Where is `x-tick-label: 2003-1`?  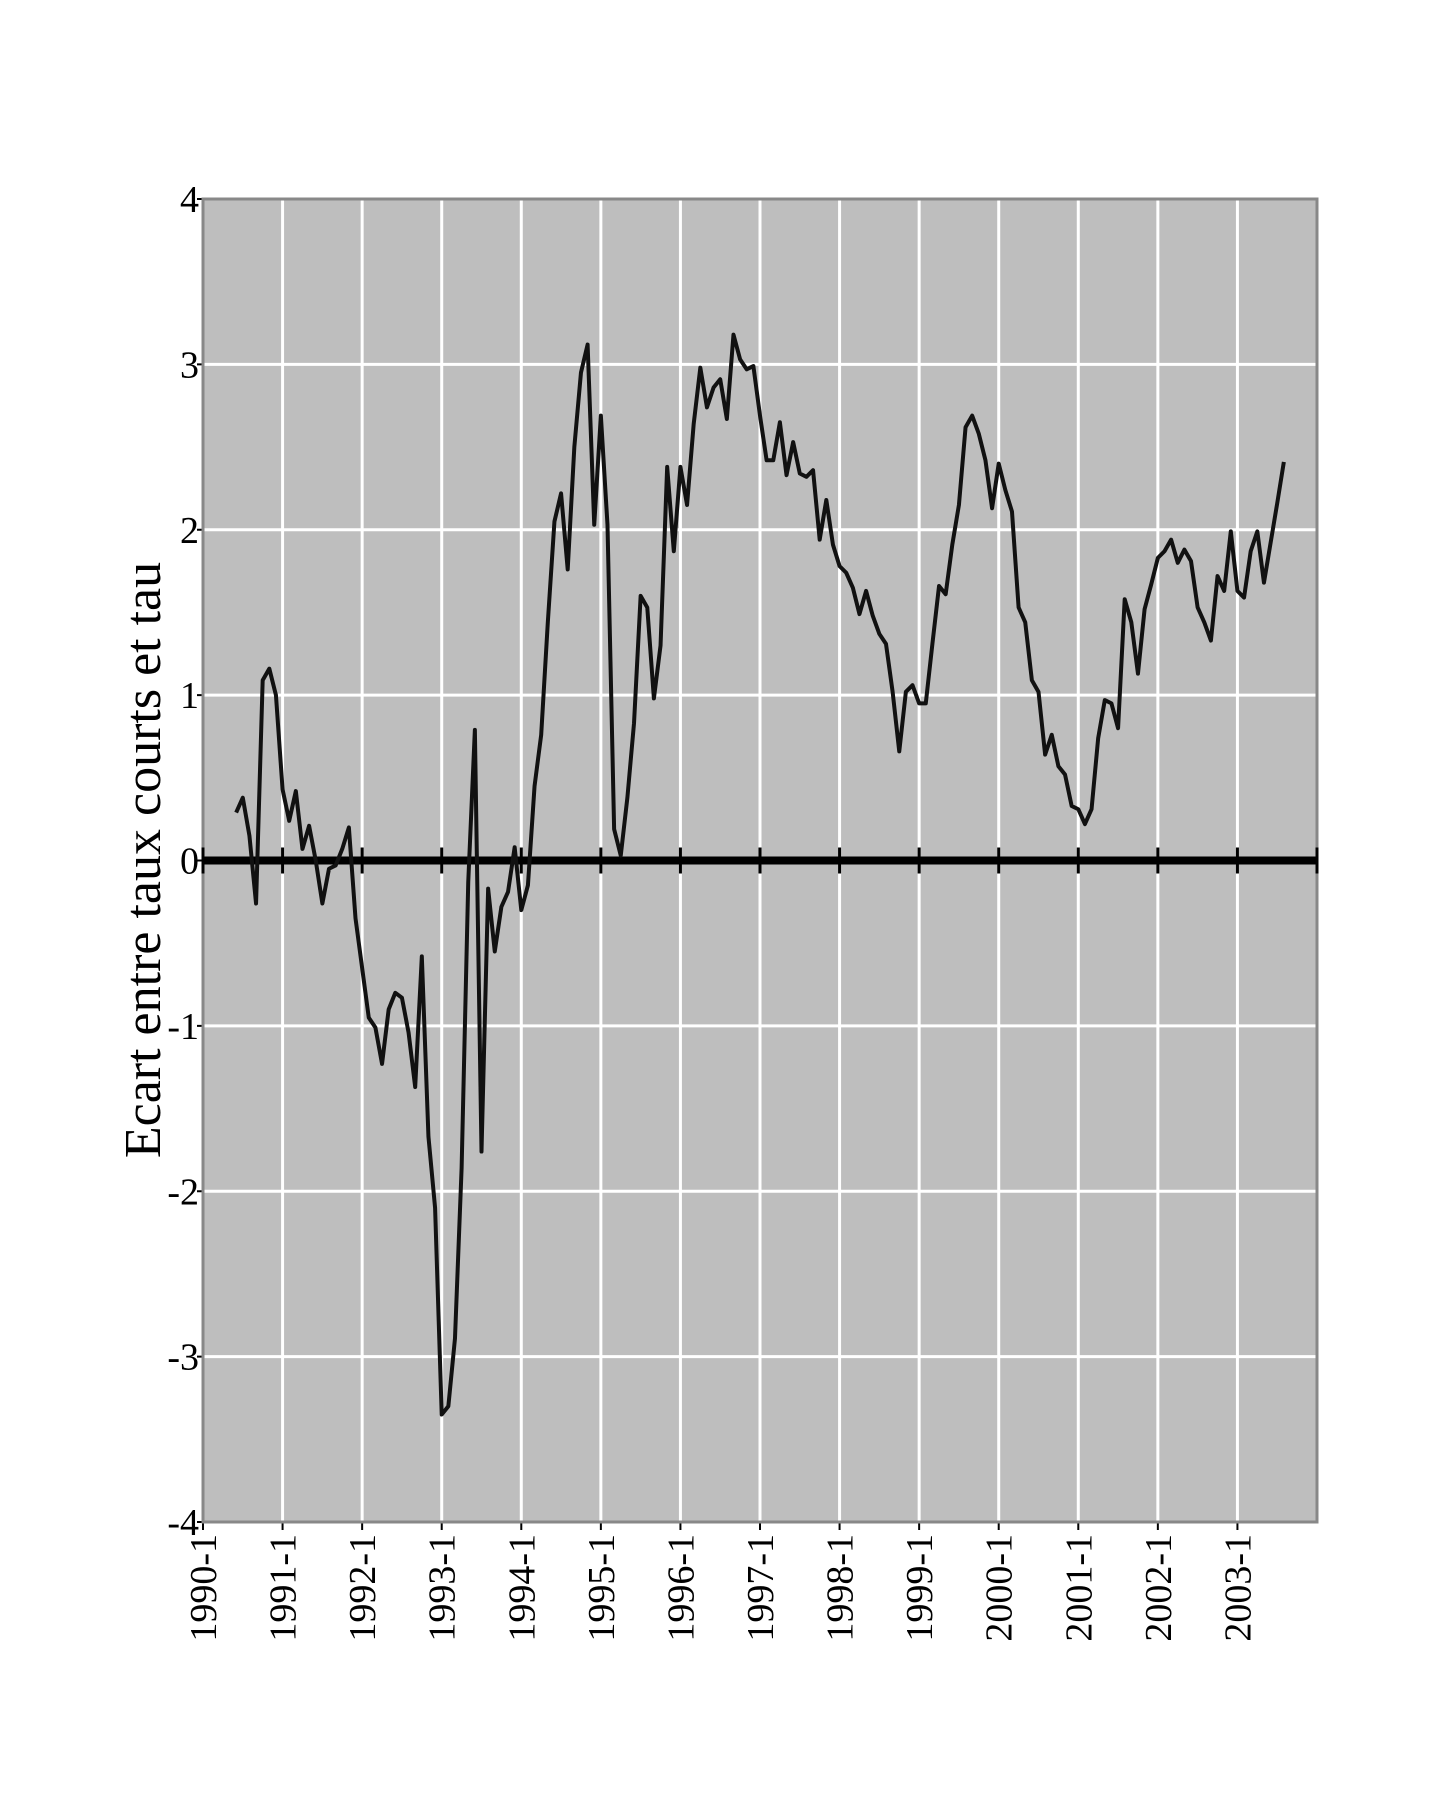
x-tick-label: 2003-1 is located at coordinates (1238, 1588).